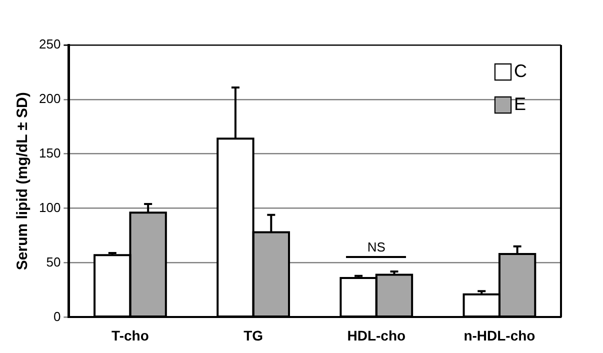 The height and width of the screenshot is (353, 603). Describe the element at coordinates (254, 335) in the screenshot. I see `x-tick-label: TG` at that location.